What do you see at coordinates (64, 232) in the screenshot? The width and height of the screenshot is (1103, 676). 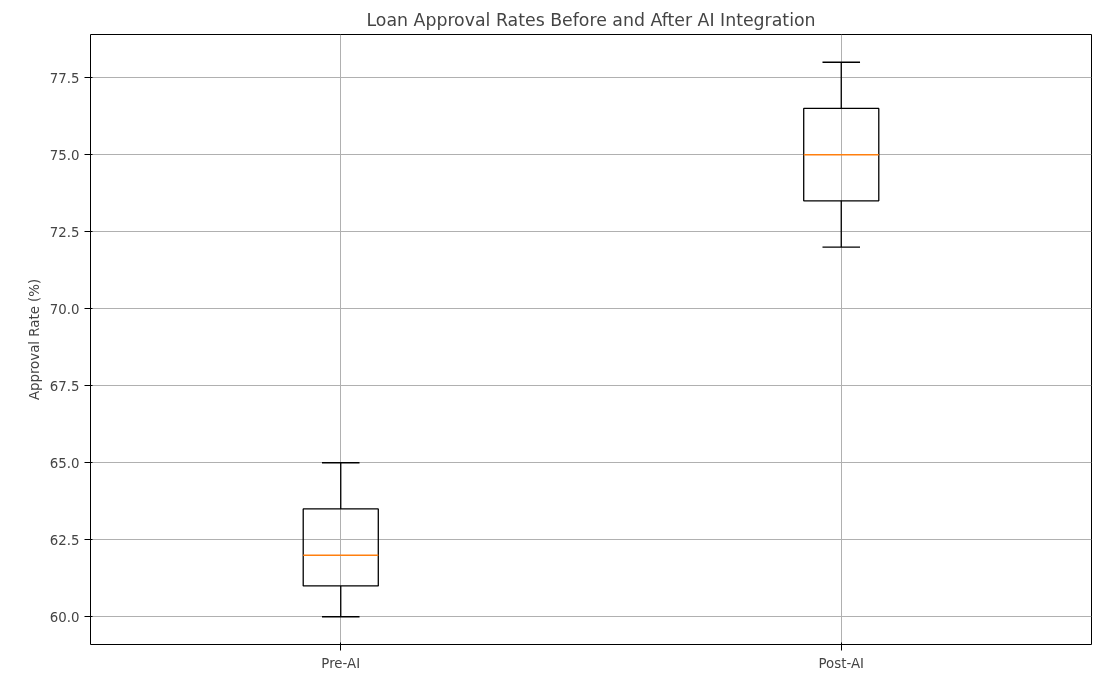 I see `y-tick-label: 72.5` at bounding box center [64, 232].